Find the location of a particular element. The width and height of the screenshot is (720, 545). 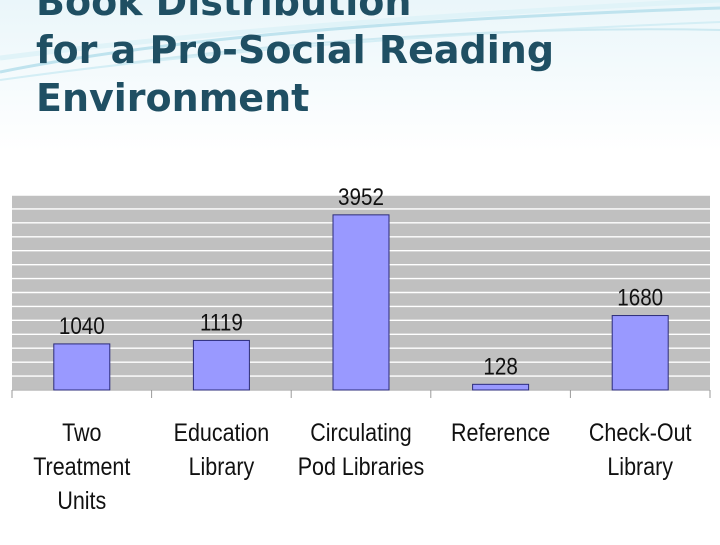

data-label: 128 is located at coordinates (500, 366).